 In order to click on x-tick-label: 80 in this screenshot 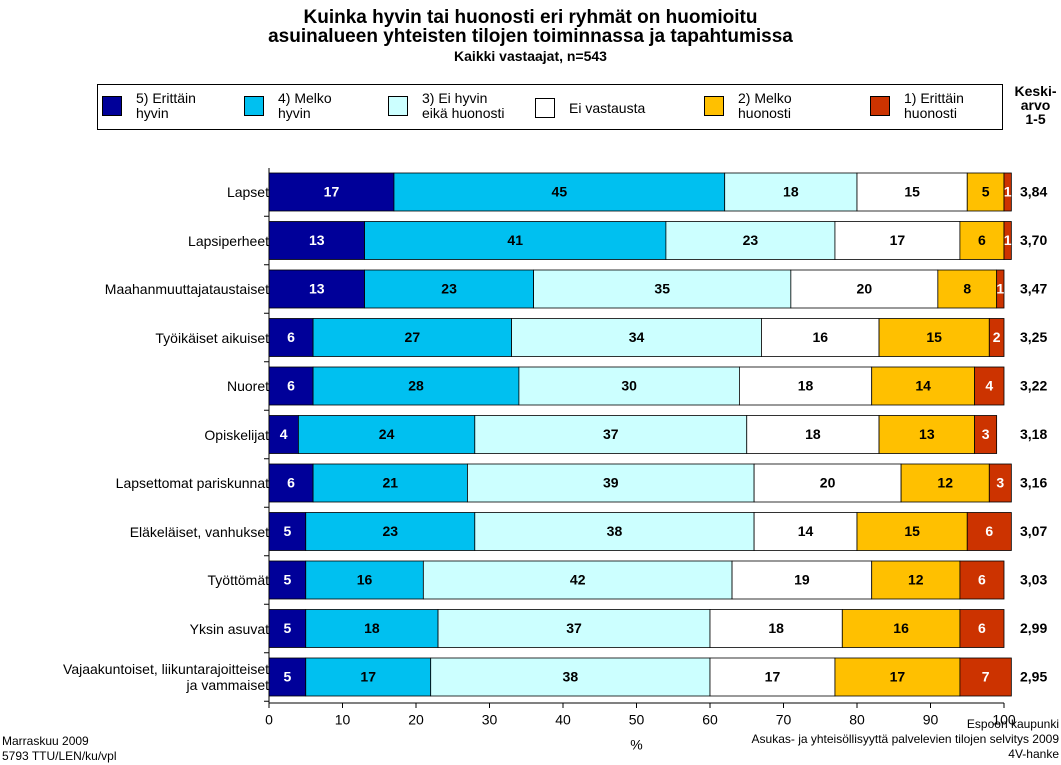, I will do `click(857, 720)`.